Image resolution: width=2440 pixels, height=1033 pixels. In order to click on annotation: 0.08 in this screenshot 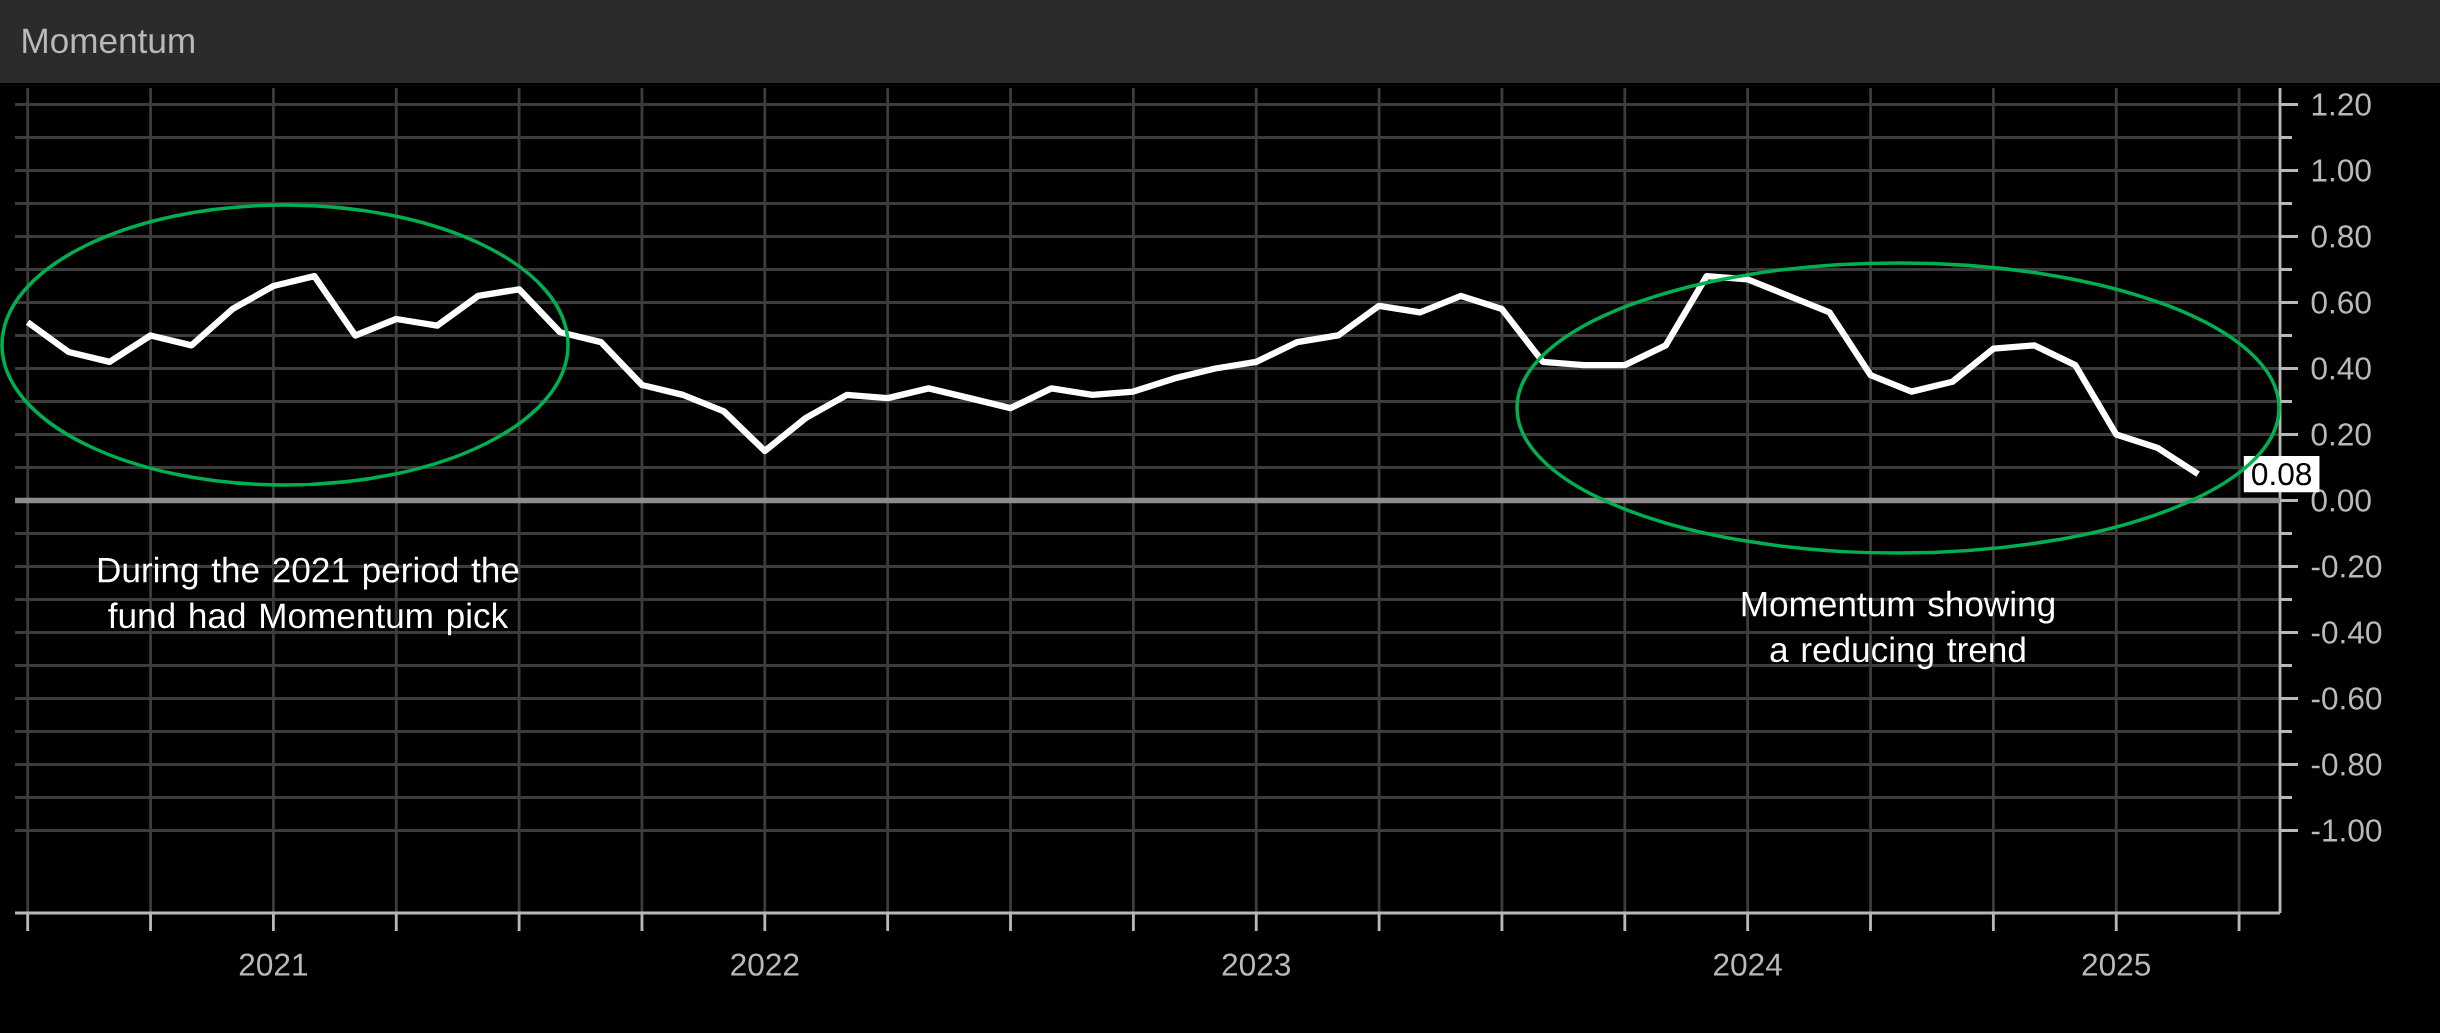, I will do `click(2282, 474)`.